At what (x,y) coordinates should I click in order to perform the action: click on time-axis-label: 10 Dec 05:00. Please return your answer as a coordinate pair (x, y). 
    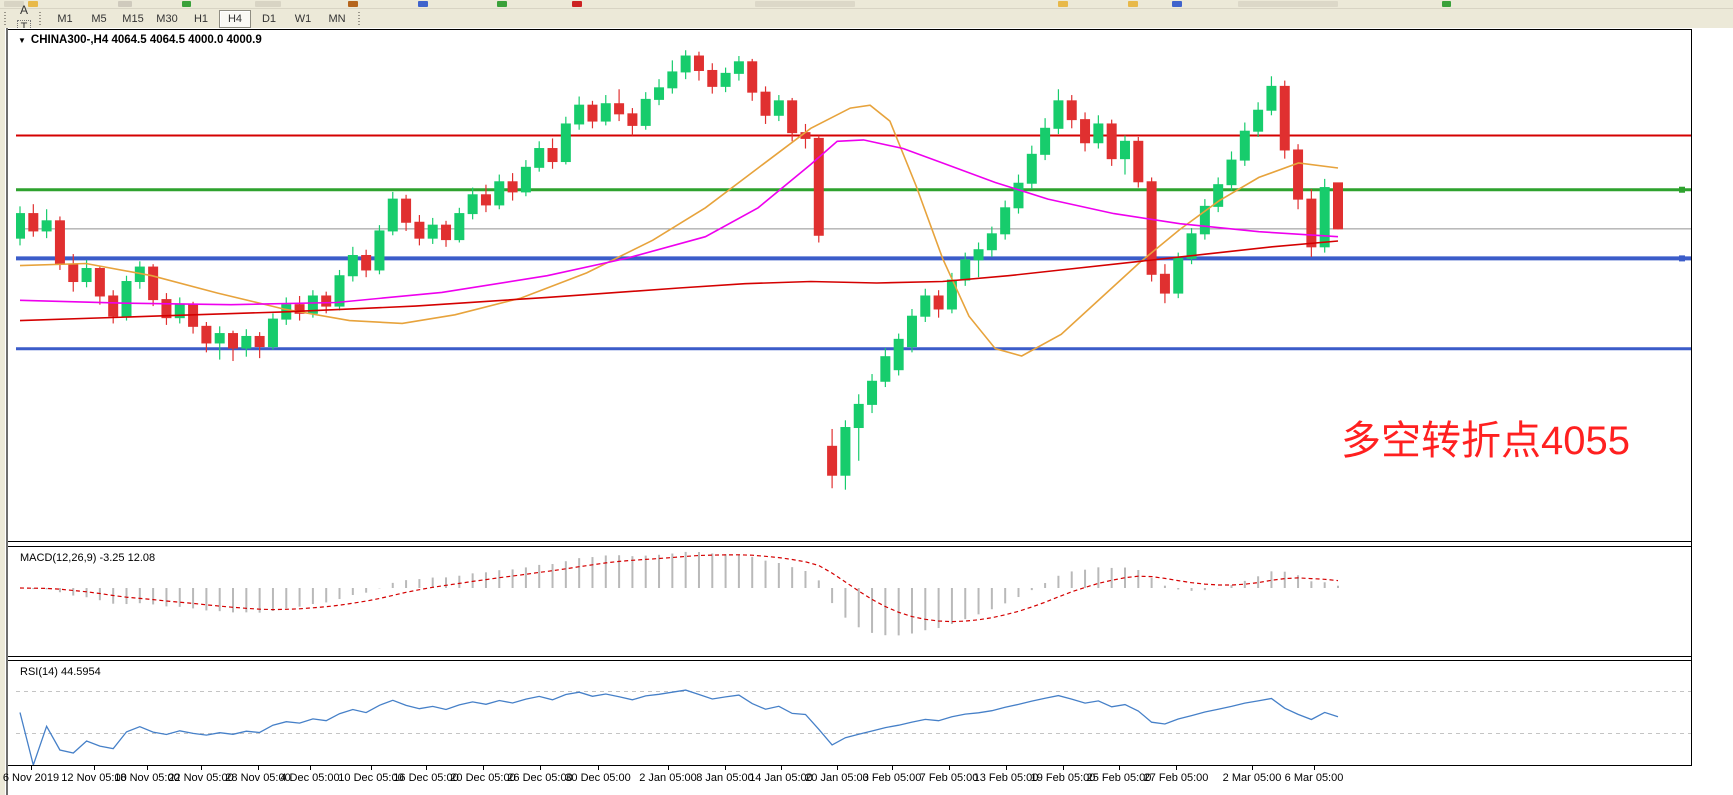
    Looking at the image, I should click on (371, 778).